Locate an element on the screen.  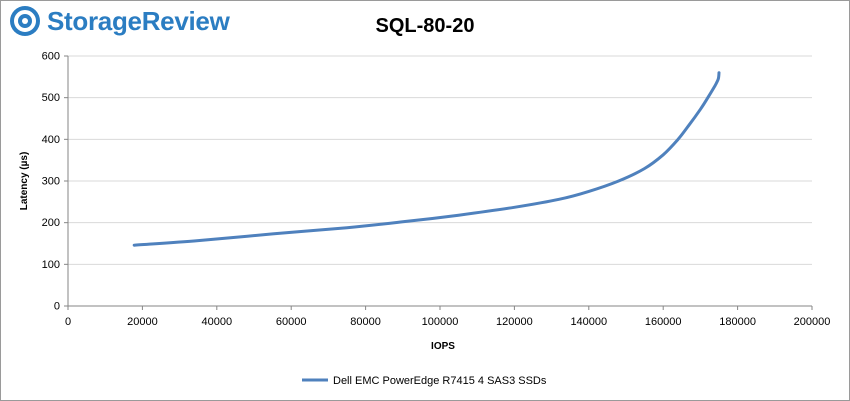
y-tick-label: 600 is located at coordinates (51, 57).